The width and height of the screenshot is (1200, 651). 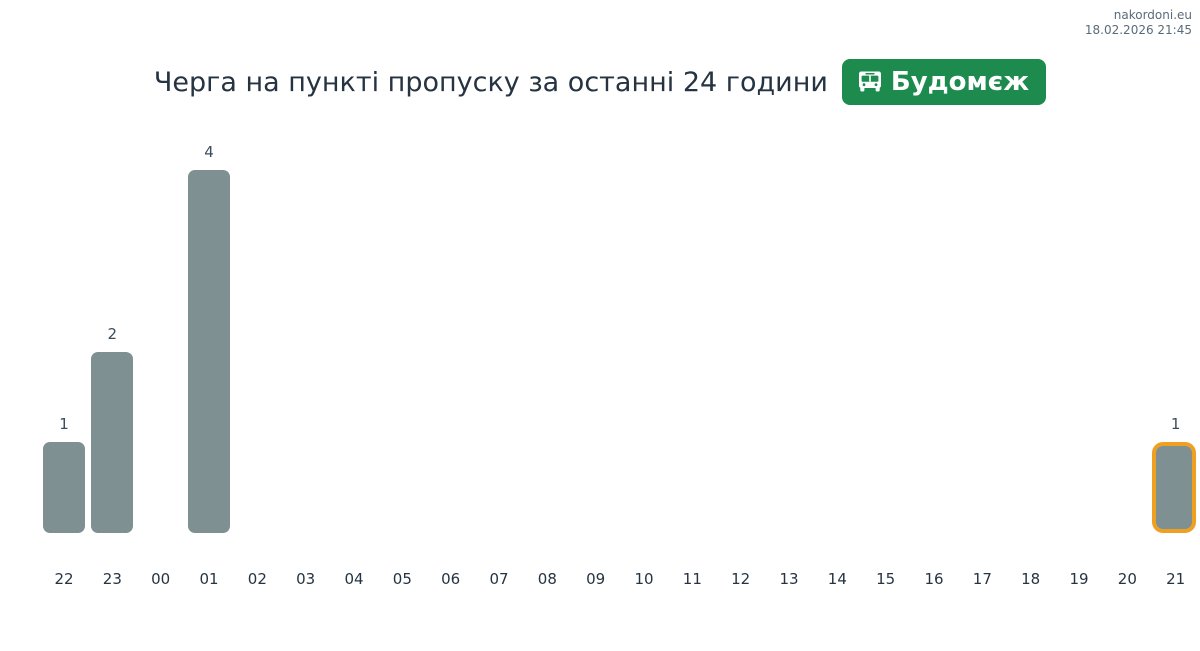 I want to click on x-tick-label: 08, so click(x=547, y=579).